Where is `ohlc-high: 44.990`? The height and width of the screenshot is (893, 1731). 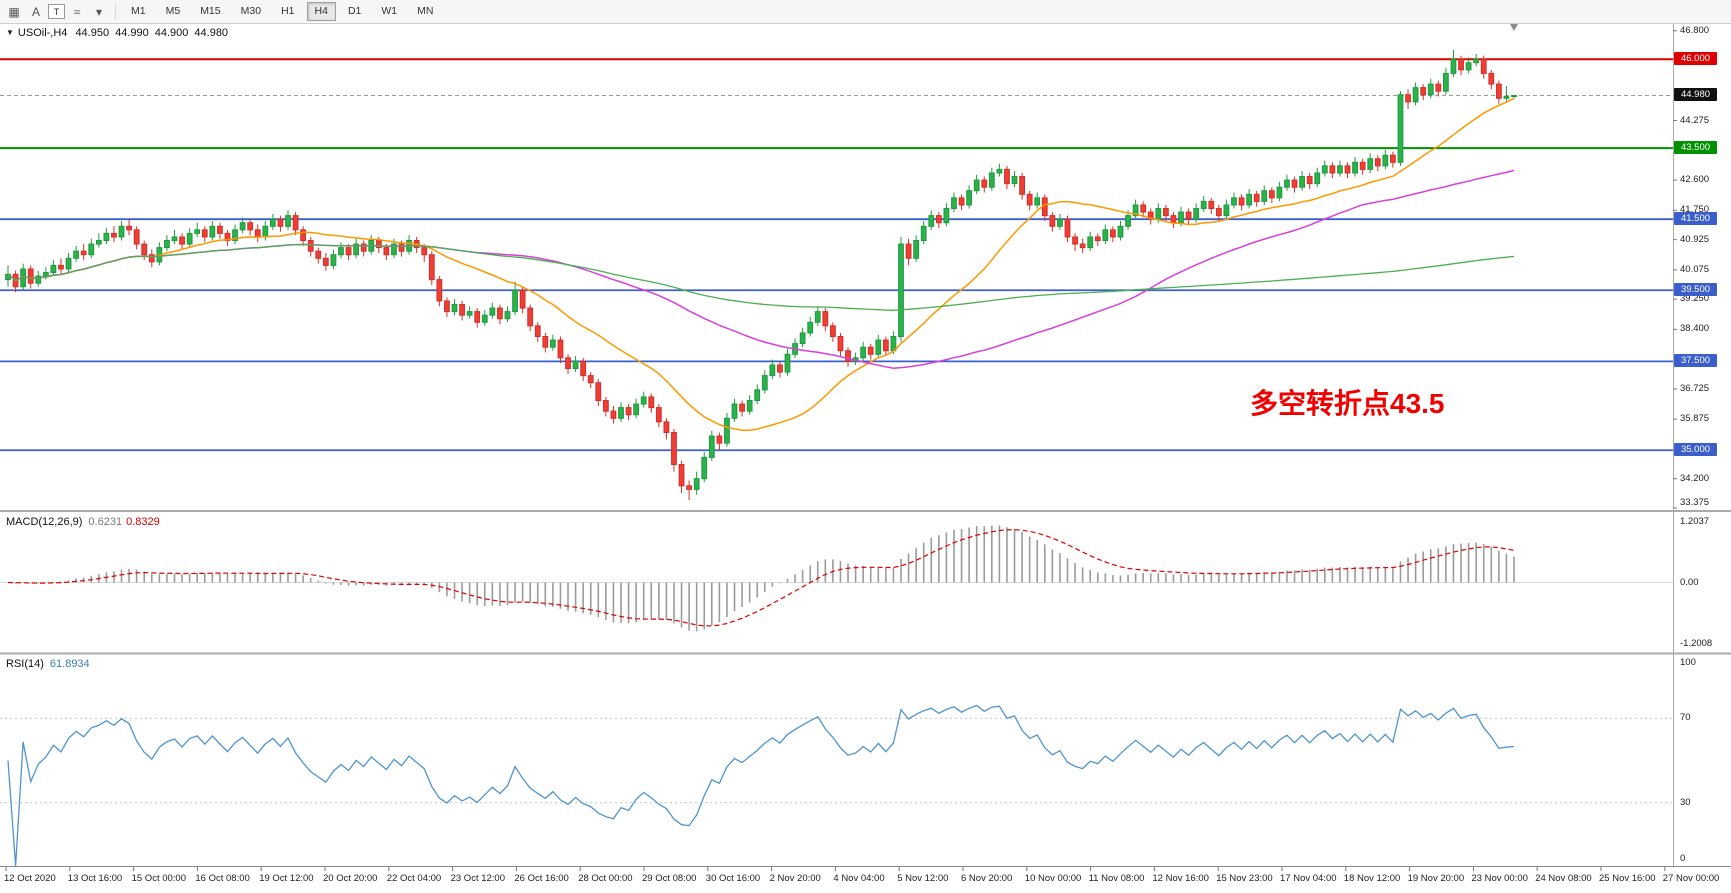
ohlc-high: 44.990 is located at coordinates (132, 33).